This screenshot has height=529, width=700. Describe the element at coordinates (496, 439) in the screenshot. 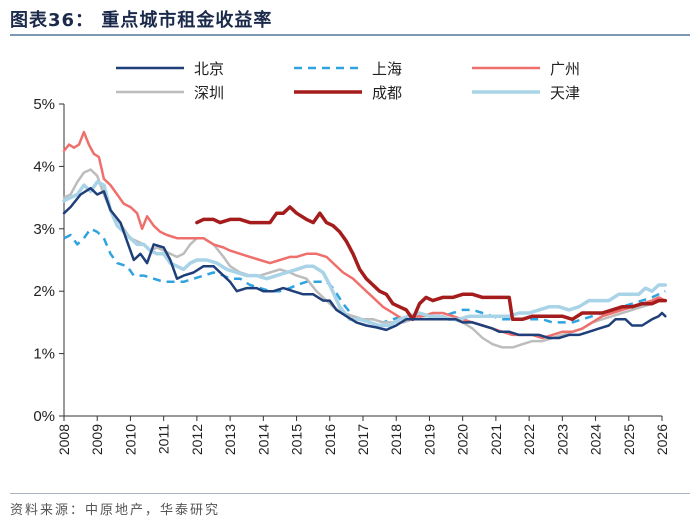

I see `x-tick-label: 2021` at that location.